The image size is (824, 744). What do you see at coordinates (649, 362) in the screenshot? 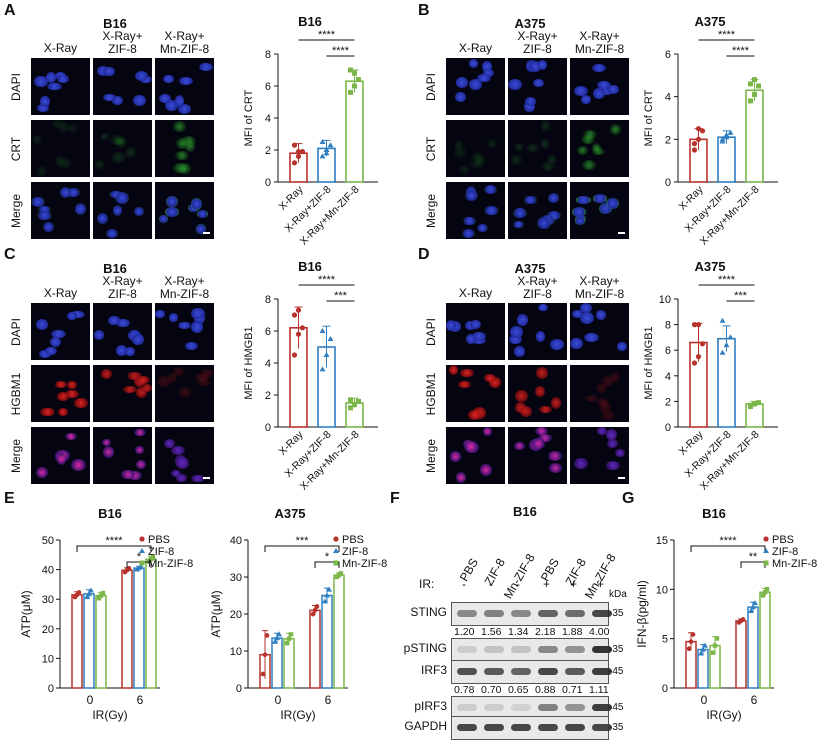
I see `y-axis-label: MFI of HMGB1` at bounding box center [649, 362].